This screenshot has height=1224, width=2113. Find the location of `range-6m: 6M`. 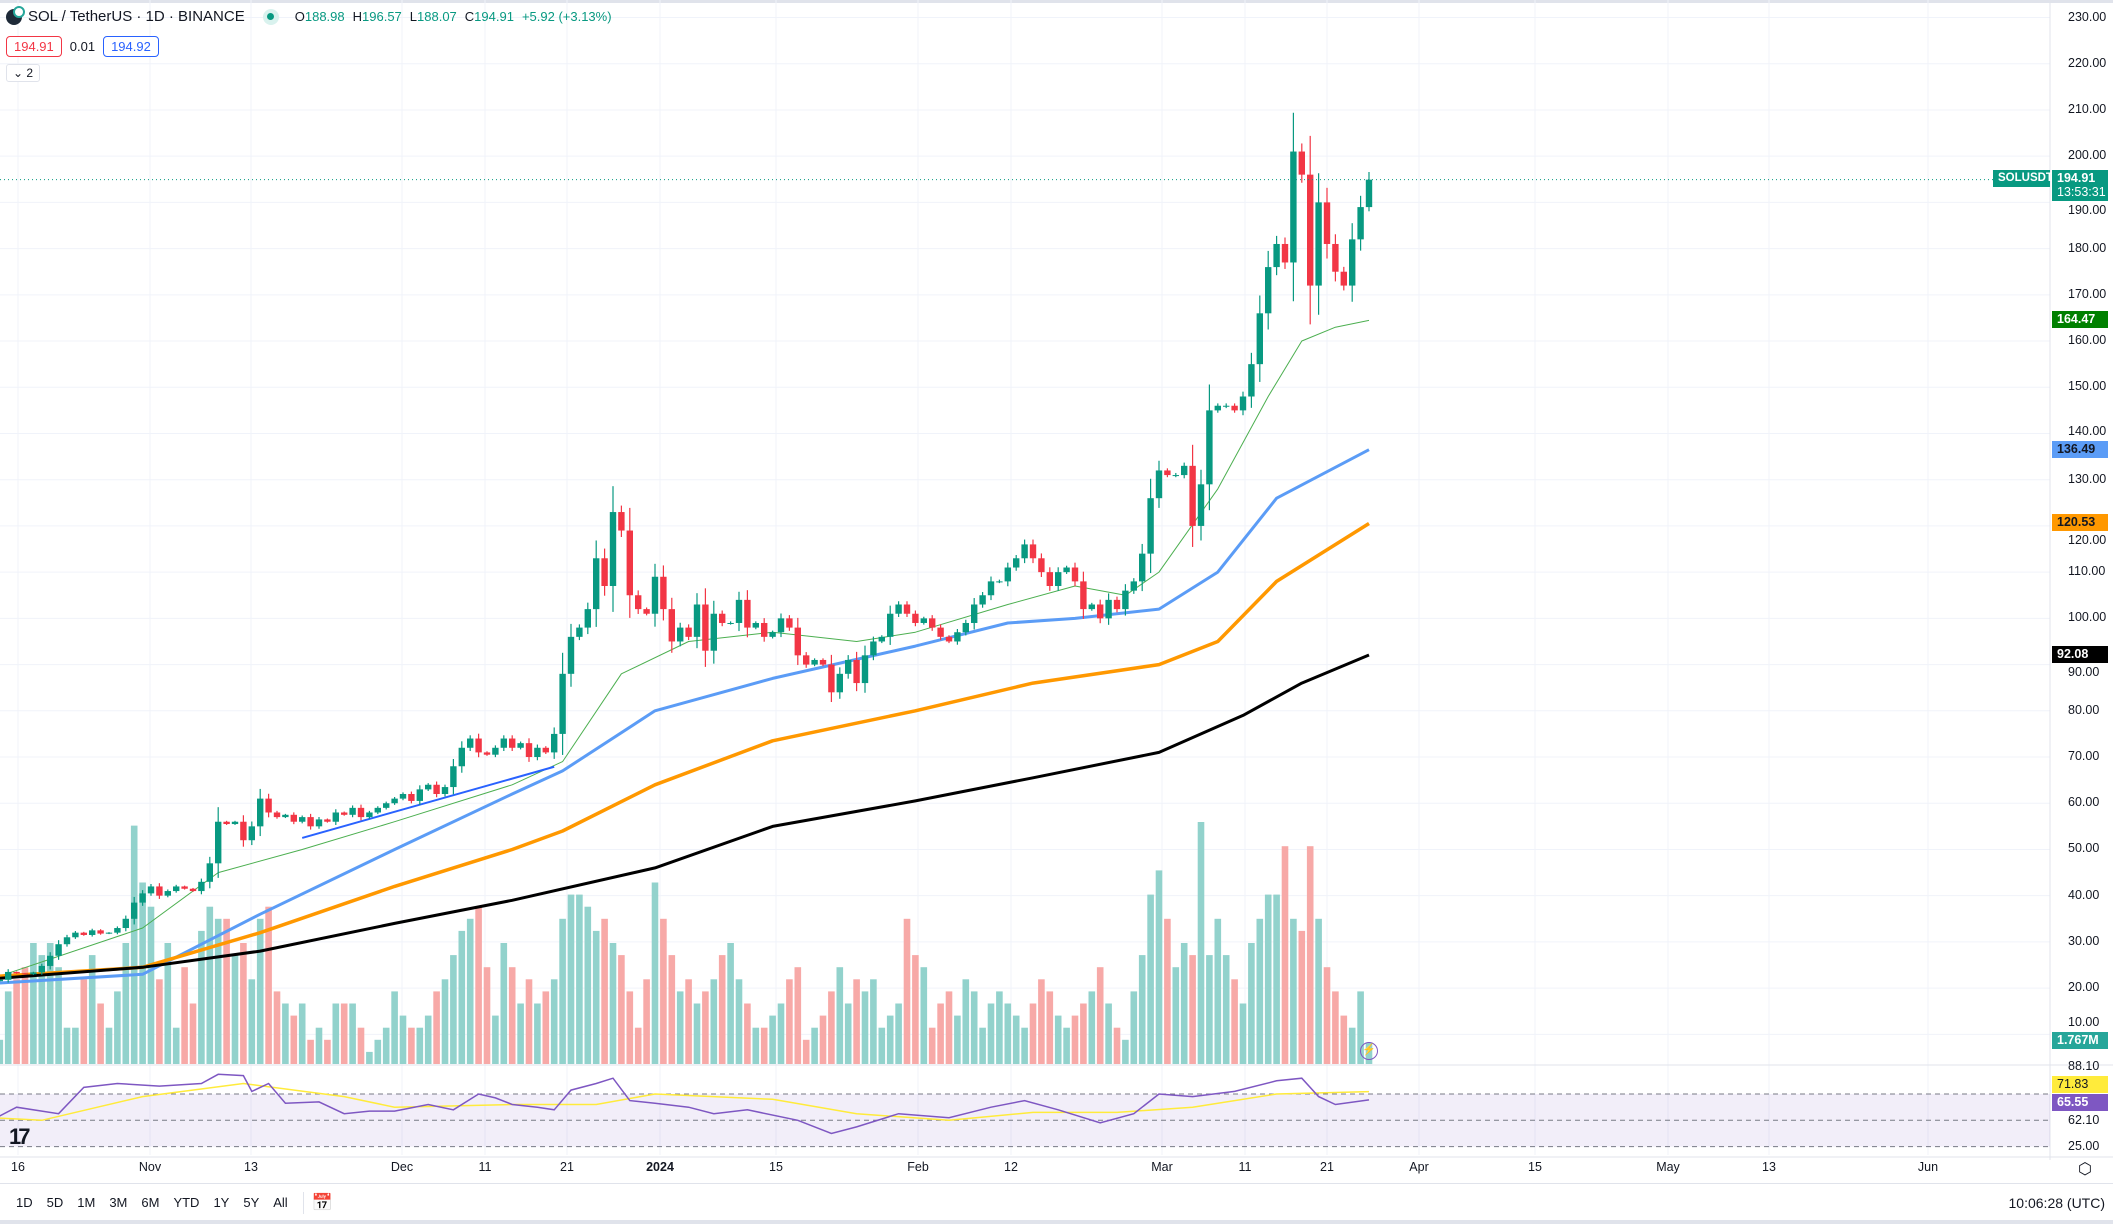

range-6m: 6M is located at coordinates (150, 1202).